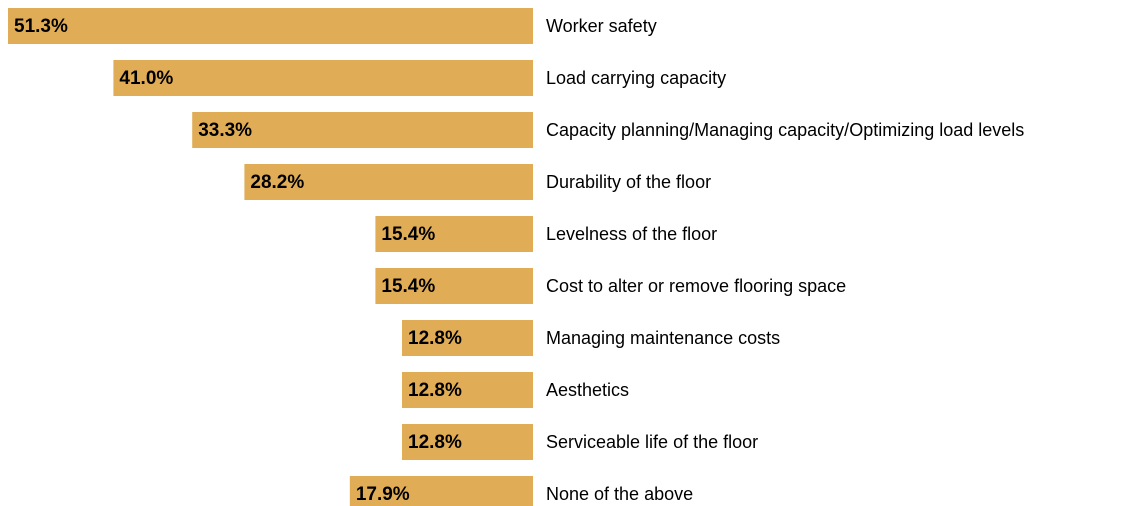  What do you see at coordinates (696, 286) in the screenshot?
I see `category-label: Cost to alter or remove flooring space` at bounding box center [696, 286].